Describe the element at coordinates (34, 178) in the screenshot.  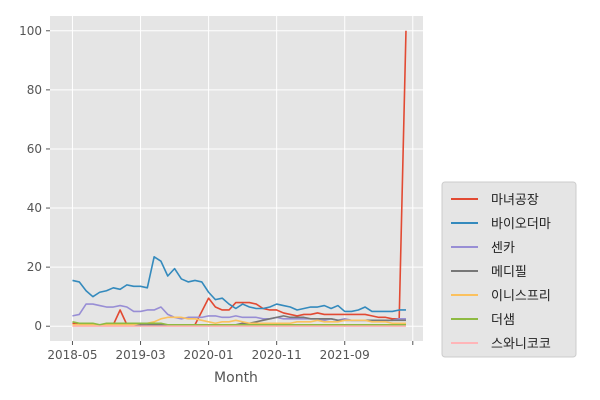
I see `y-axis-ticks: 0 20 40 60 80 100` at that location.